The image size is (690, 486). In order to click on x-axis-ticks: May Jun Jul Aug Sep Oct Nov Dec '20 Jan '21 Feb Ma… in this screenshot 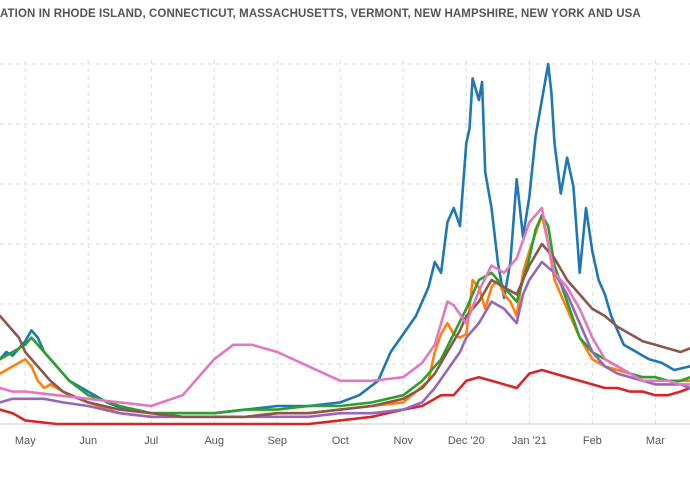, I will do `click(340, 441)`.